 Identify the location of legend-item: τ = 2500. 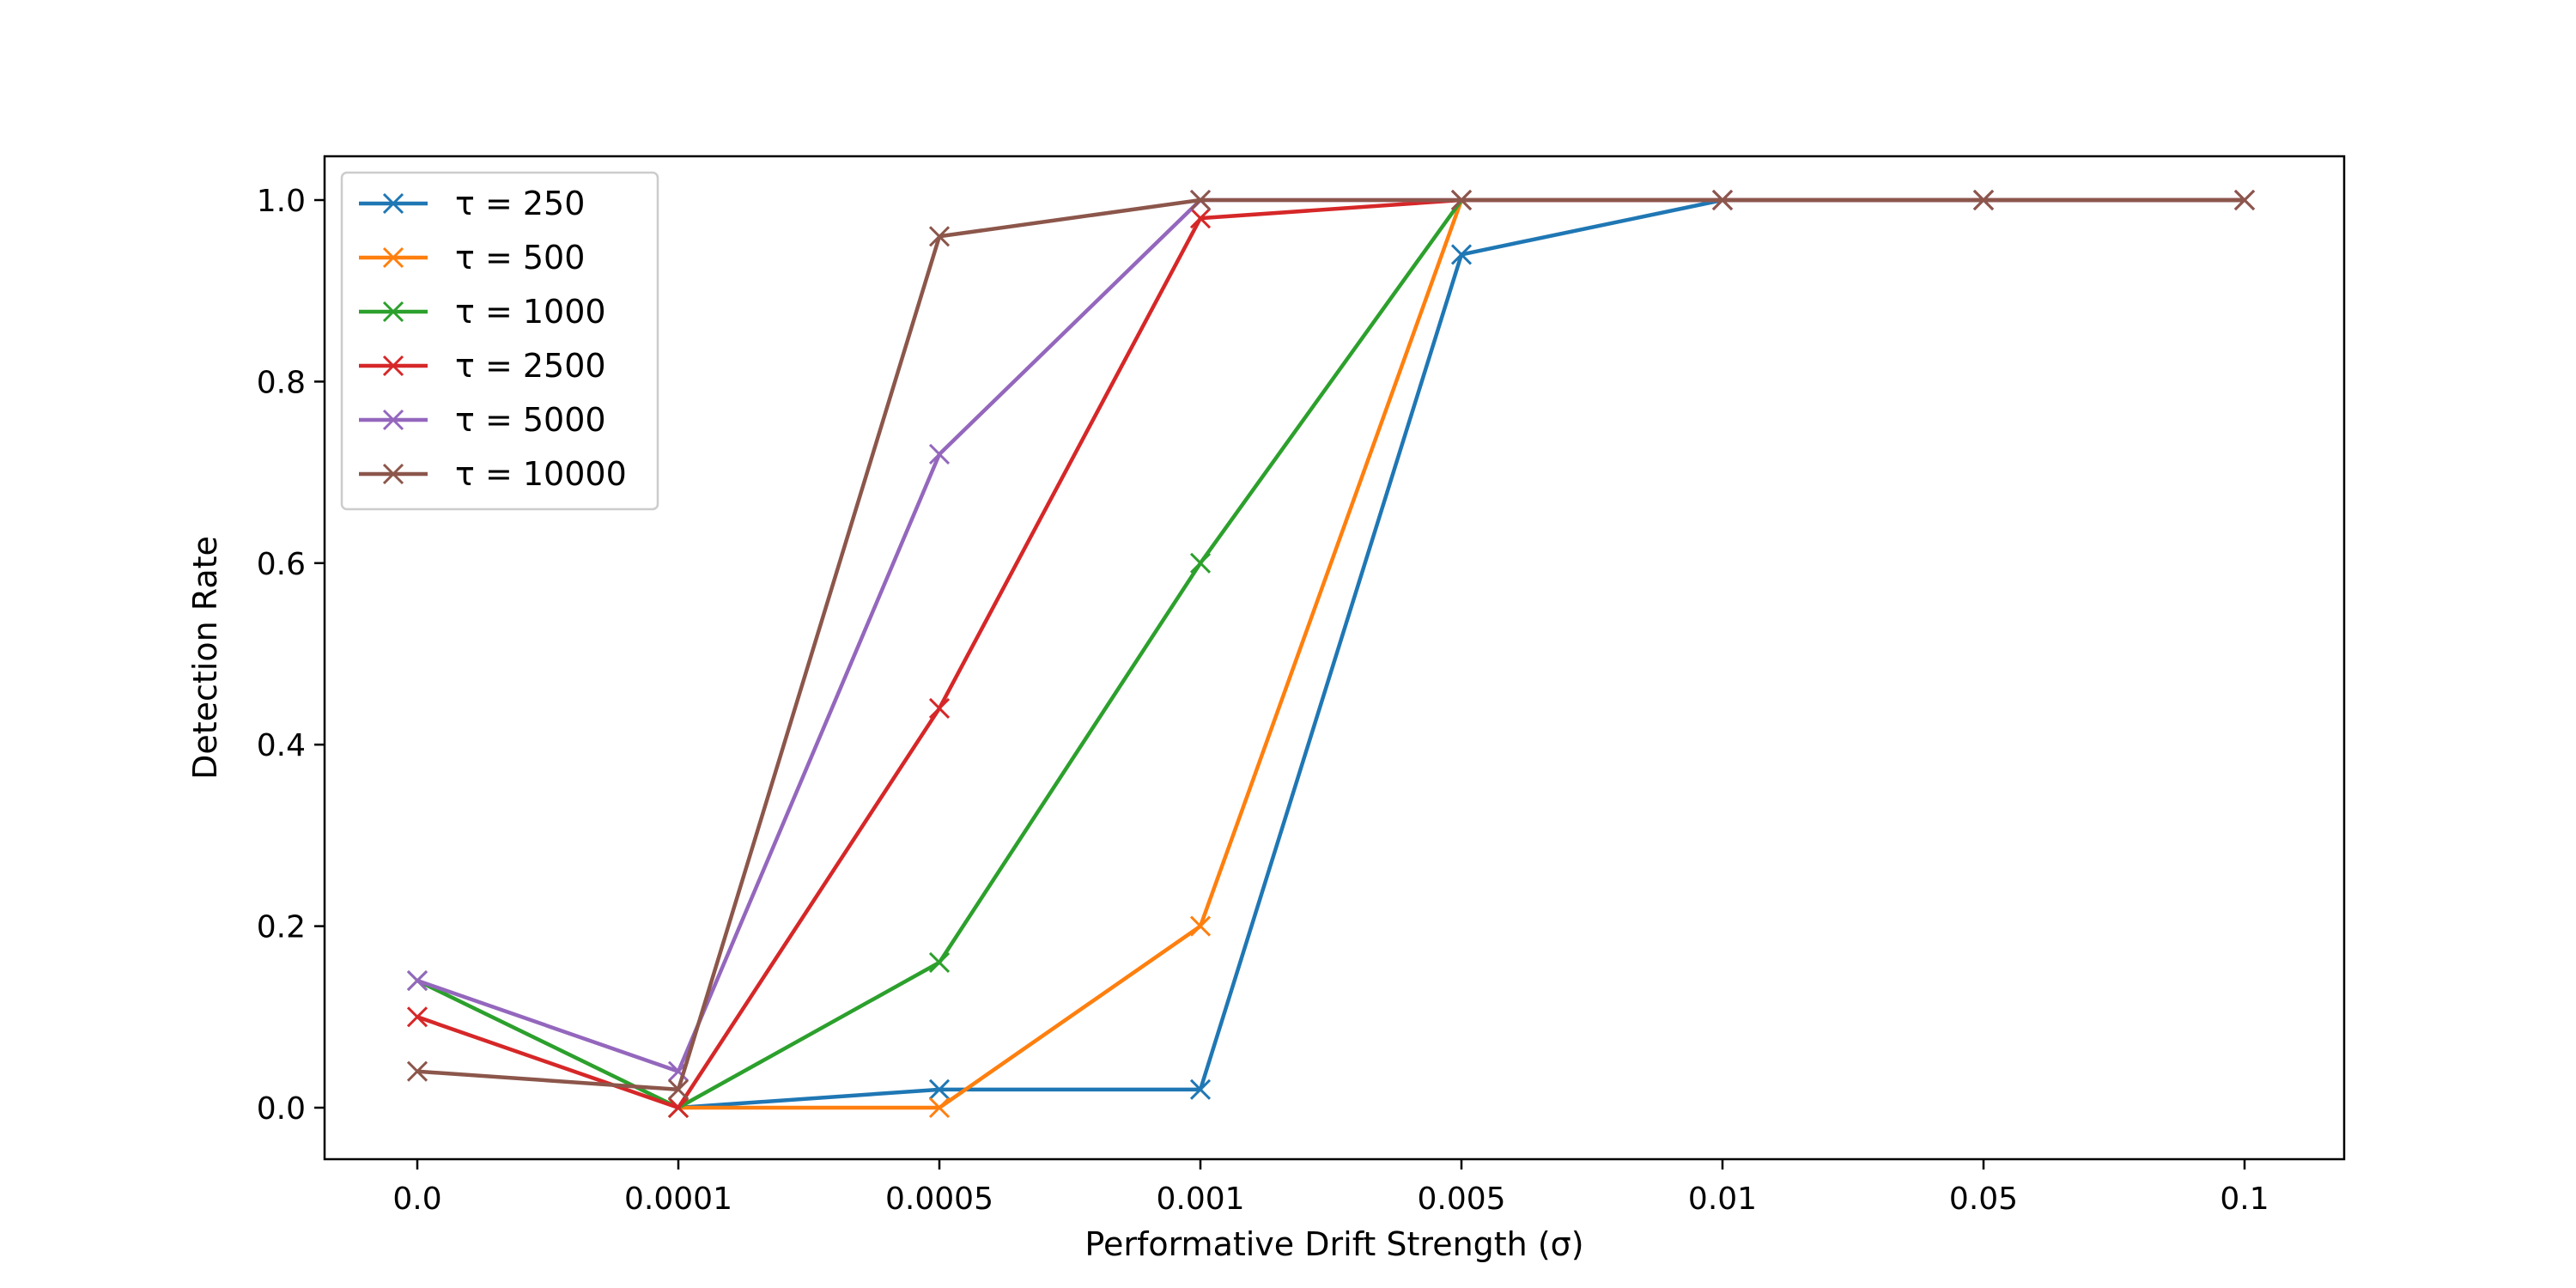
(483, 366).